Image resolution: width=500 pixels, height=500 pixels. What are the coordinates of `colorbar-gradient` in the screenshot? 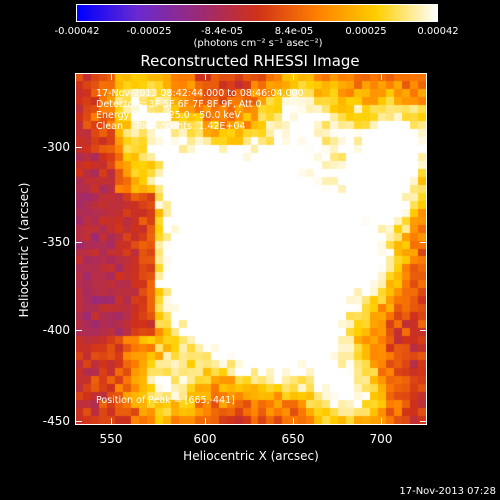 It's located at (257, 13).